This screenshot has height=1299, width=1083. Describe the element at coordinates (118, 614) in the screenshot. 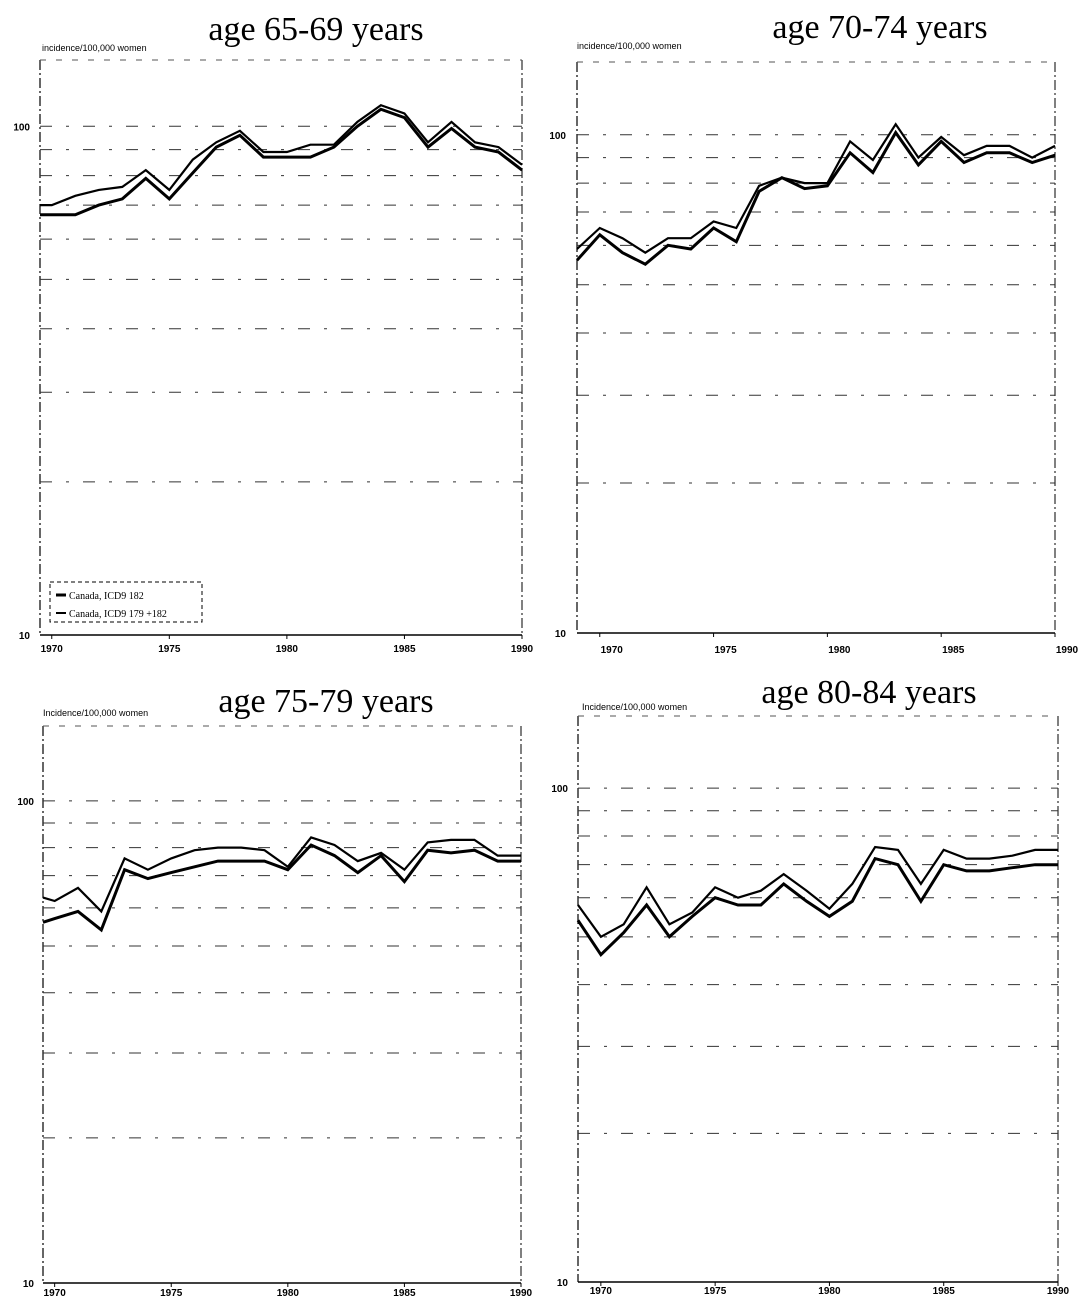

I see `legend-entry-2: Canada, ICD9 179 +182` at that location.